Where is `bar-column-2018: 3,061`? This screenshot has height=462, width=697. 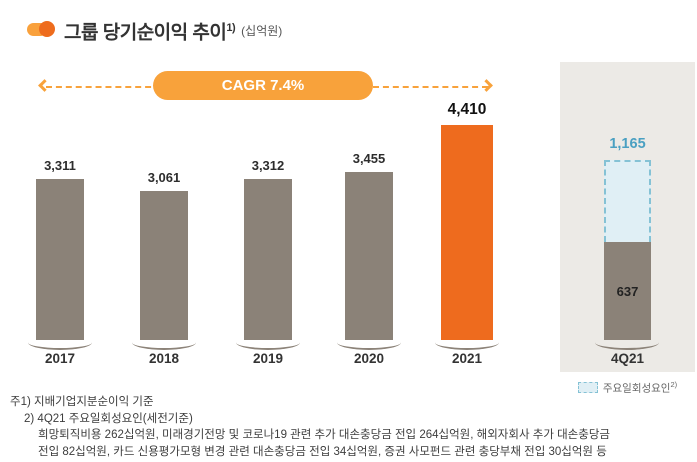
bar-column-2018: 3,061 is located at coordinates (164, 255).